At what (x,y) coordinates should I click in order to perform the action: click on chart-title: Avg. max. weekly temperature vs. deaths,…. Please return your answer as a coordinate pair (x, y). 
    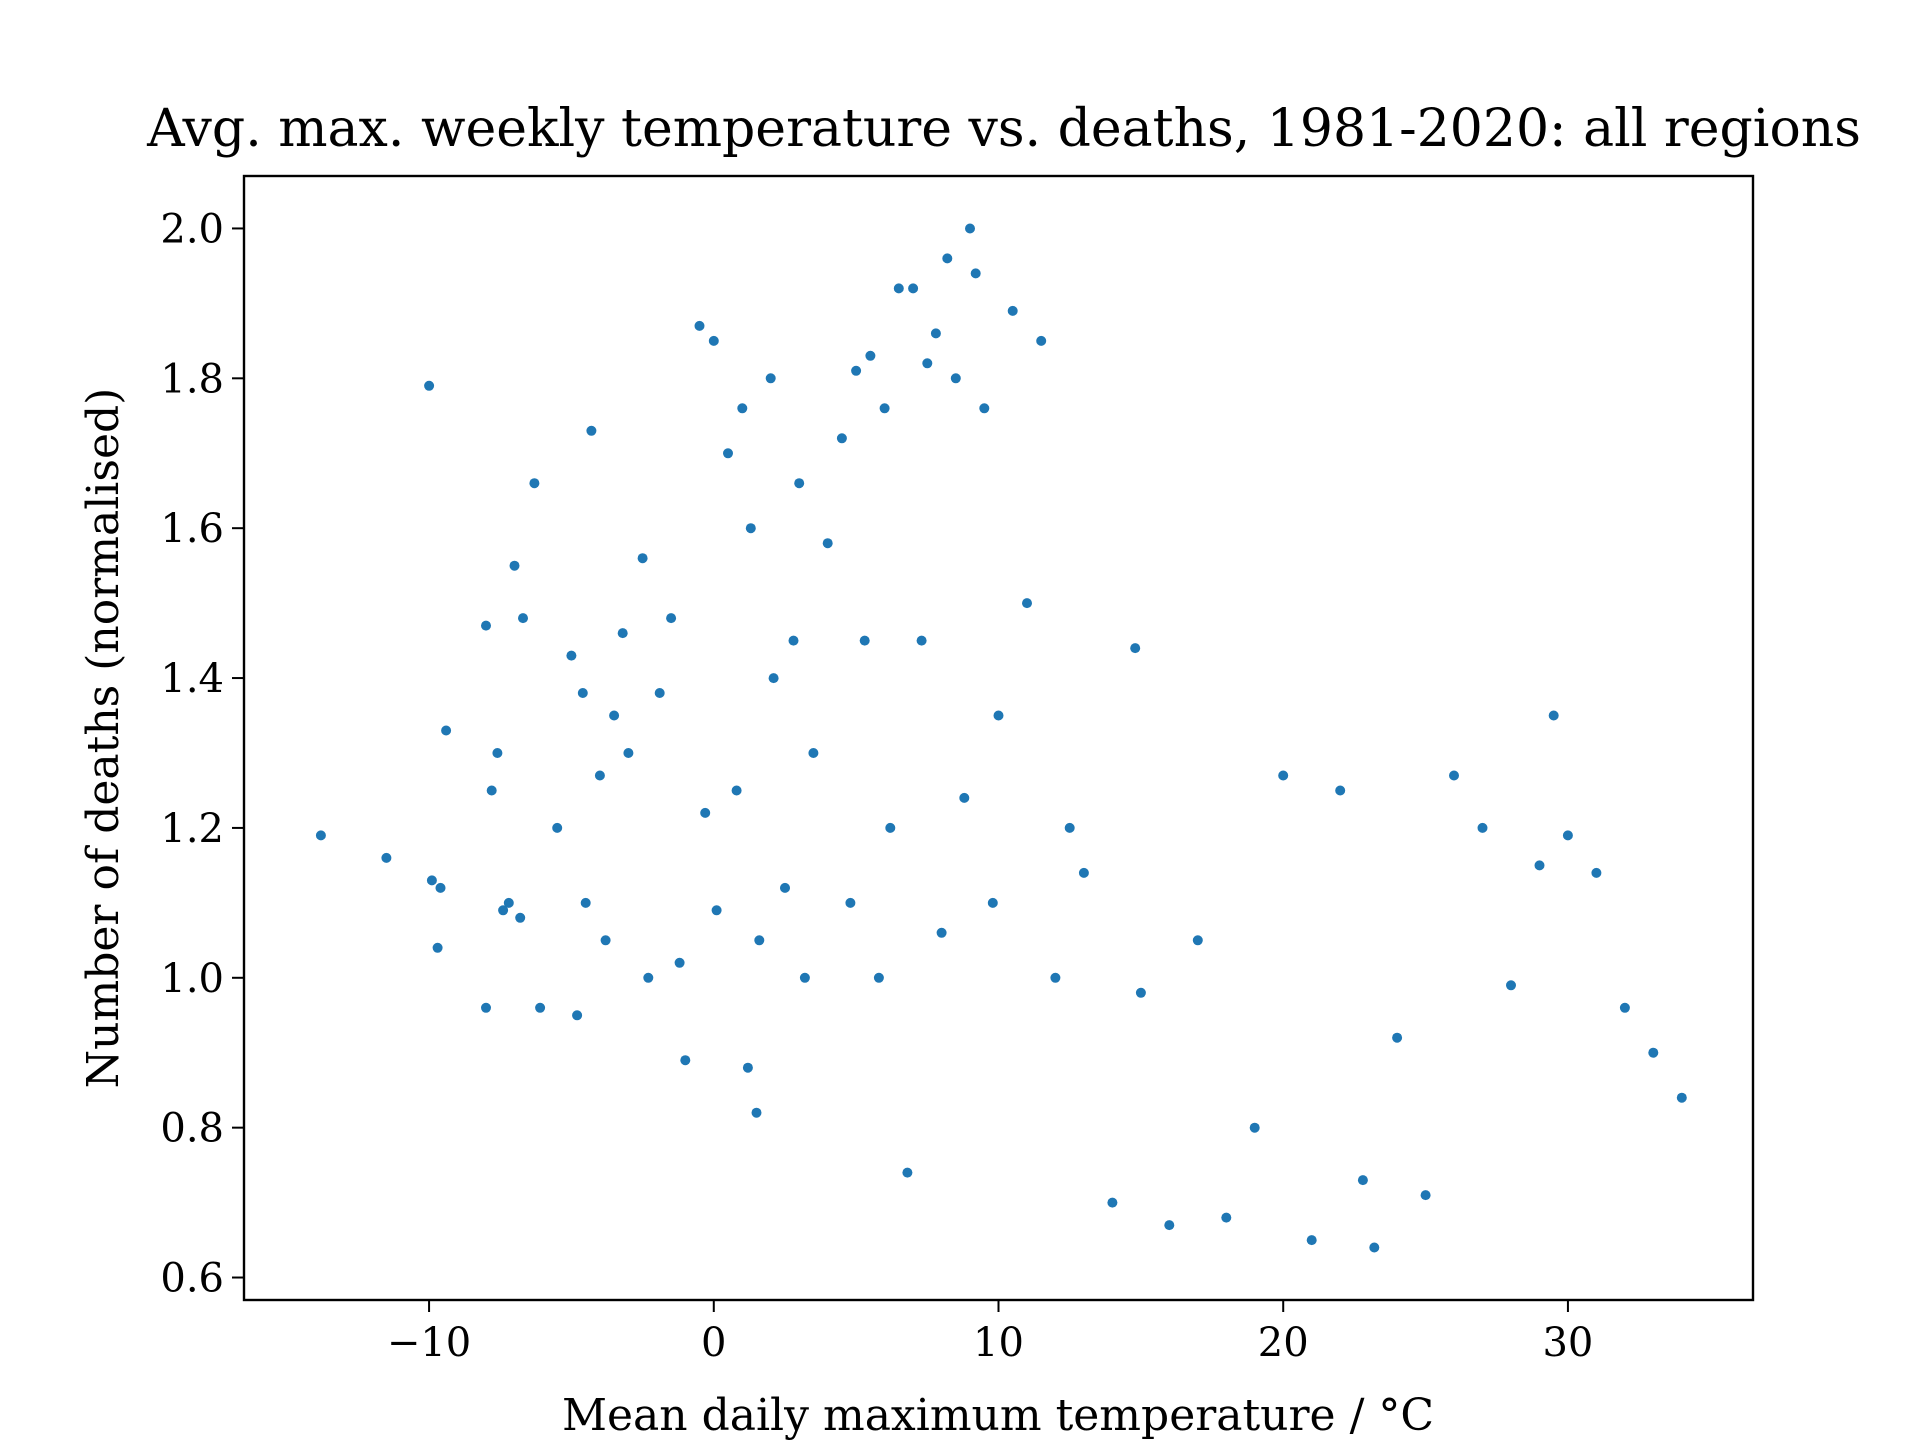
    Looking at the image, I should click on (1003, 129).